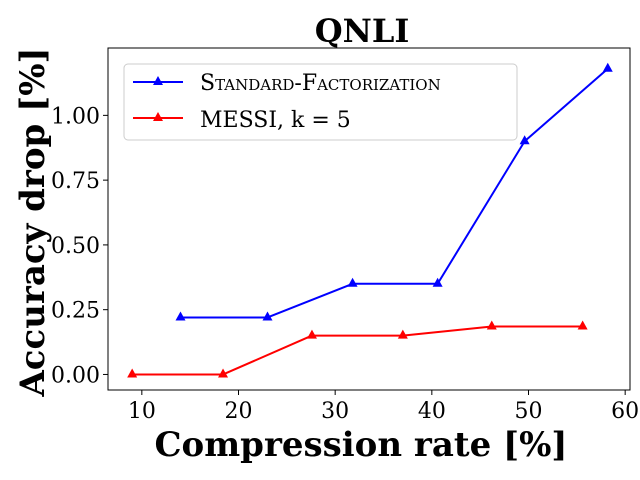 This screenshot has height=480, width=640. I want to click on y-tick-label: 0.00, so click(75, 375).